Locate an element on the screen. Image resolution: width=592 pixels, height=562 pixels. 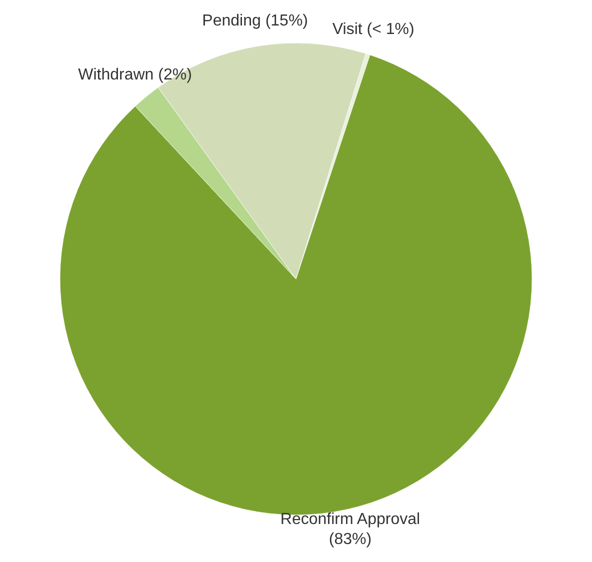
data-label: (83%) is located at coordinates (350, 539).